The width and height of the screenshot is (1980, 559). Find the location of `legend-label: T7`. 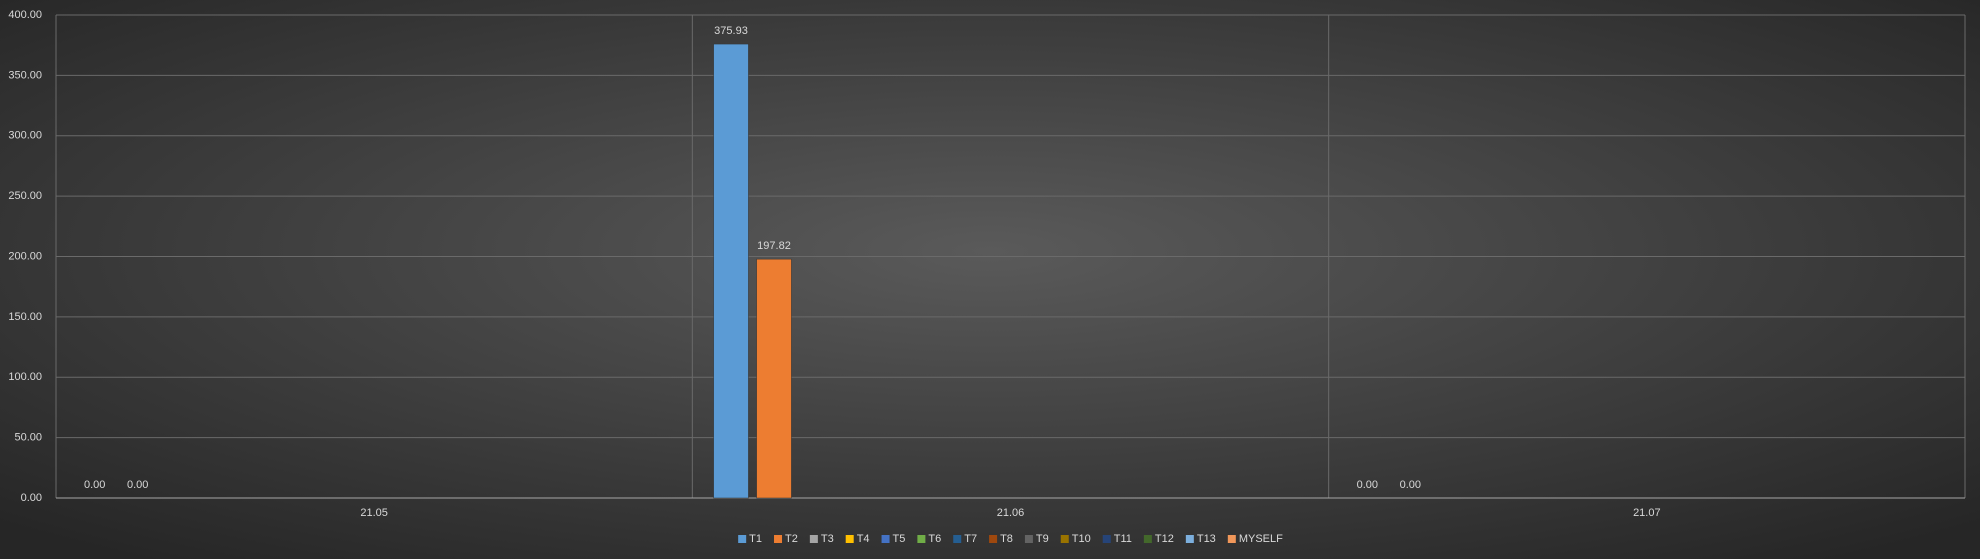

legend-label: T7 is located at coordinates (970, 539).